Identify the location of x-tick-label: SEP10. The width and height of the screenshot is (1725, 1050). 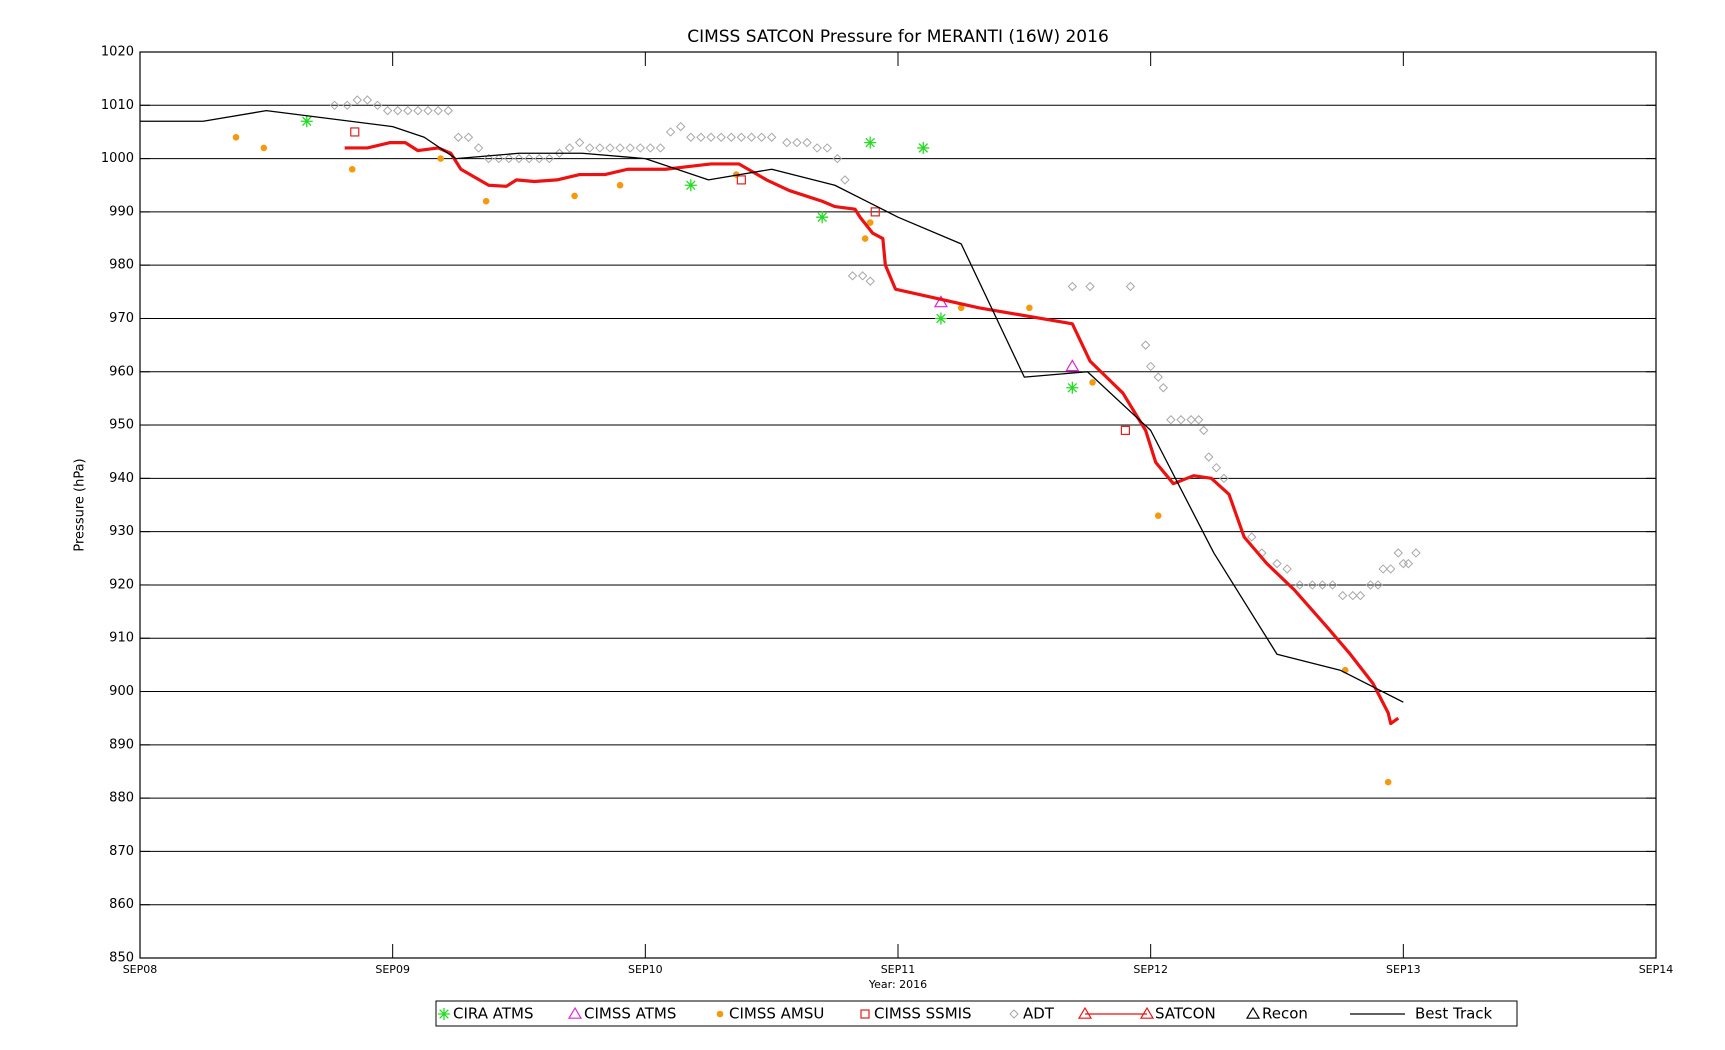
(645, 969).